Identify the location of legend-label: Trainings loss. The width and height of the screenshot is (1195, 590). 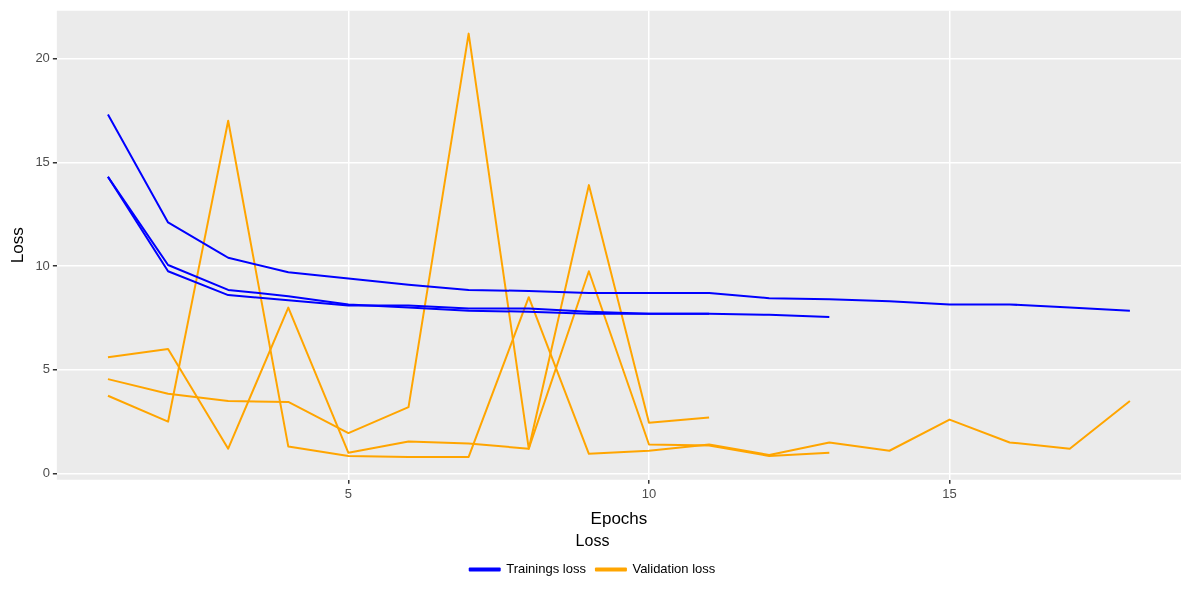
(546, 569).